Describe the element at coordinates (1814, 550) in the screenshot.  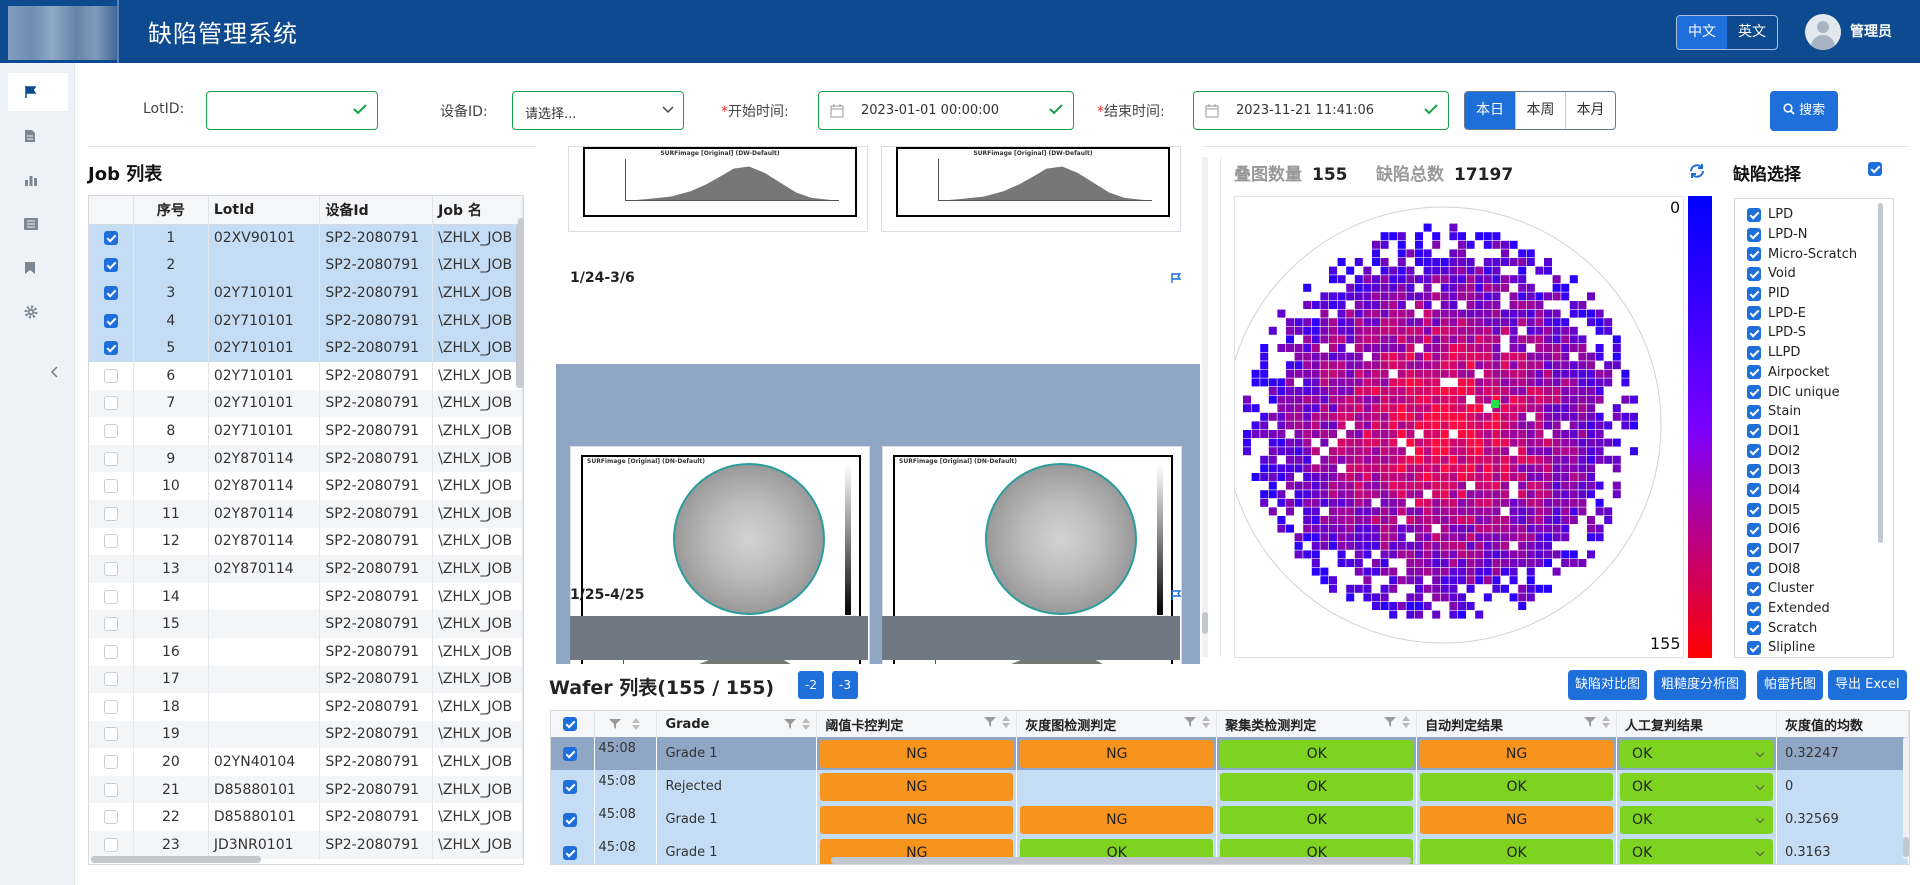
I see `defect-type-item: DOI7` at that location.